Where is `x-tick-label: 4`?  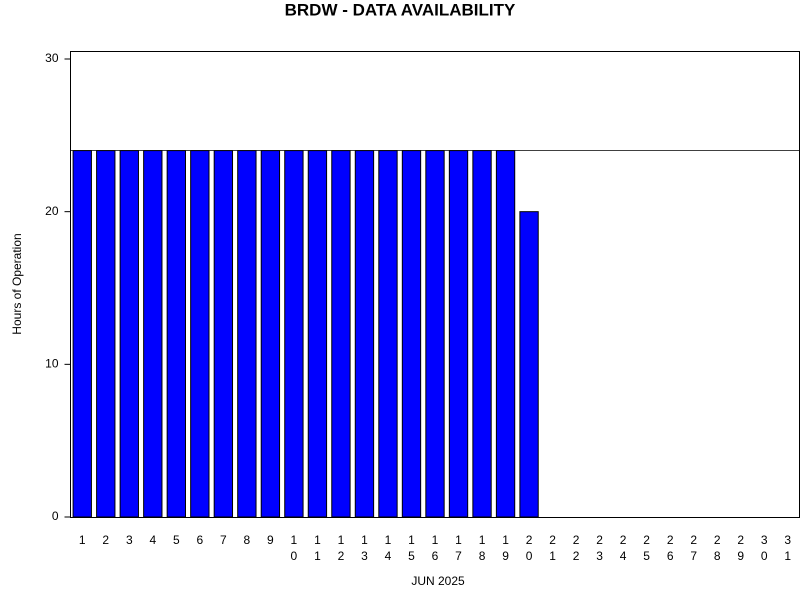 x-tick-label: 4 is located at coordinates (152, 540).